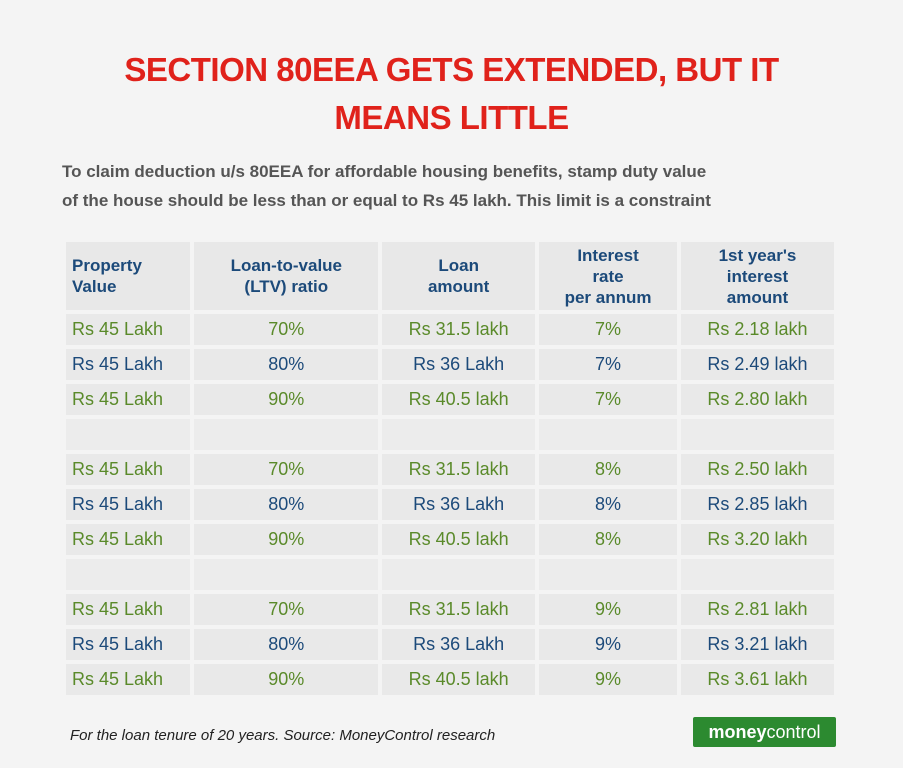 This screenshot has width=903, height=768. I want to click on cell-interest: Rs 2.85 lakh, so click(757, 504).